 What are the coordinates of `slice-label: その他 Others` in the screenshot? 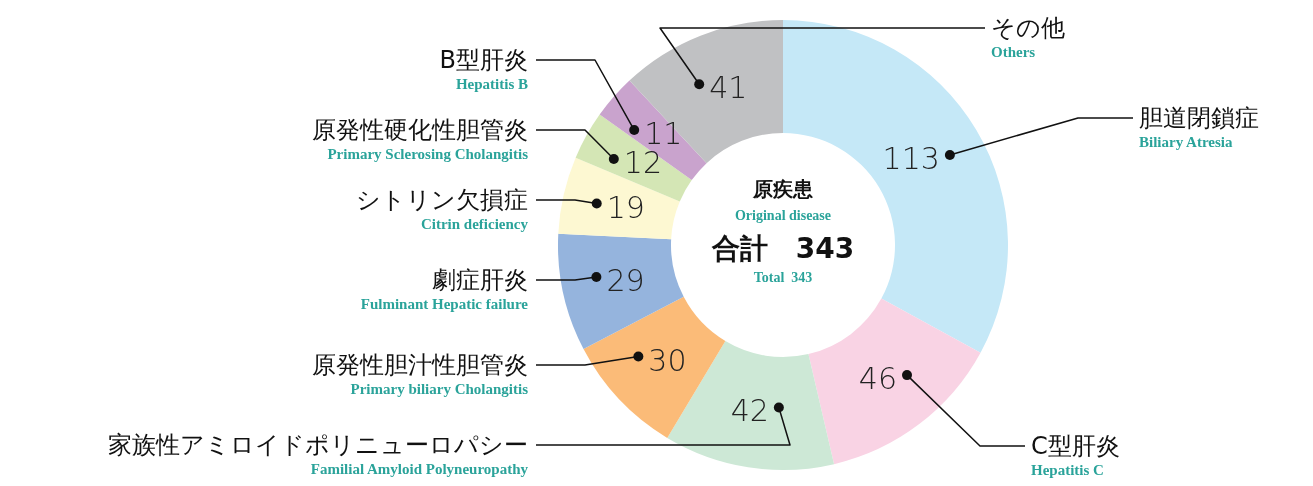 It's located at (1028, 37).